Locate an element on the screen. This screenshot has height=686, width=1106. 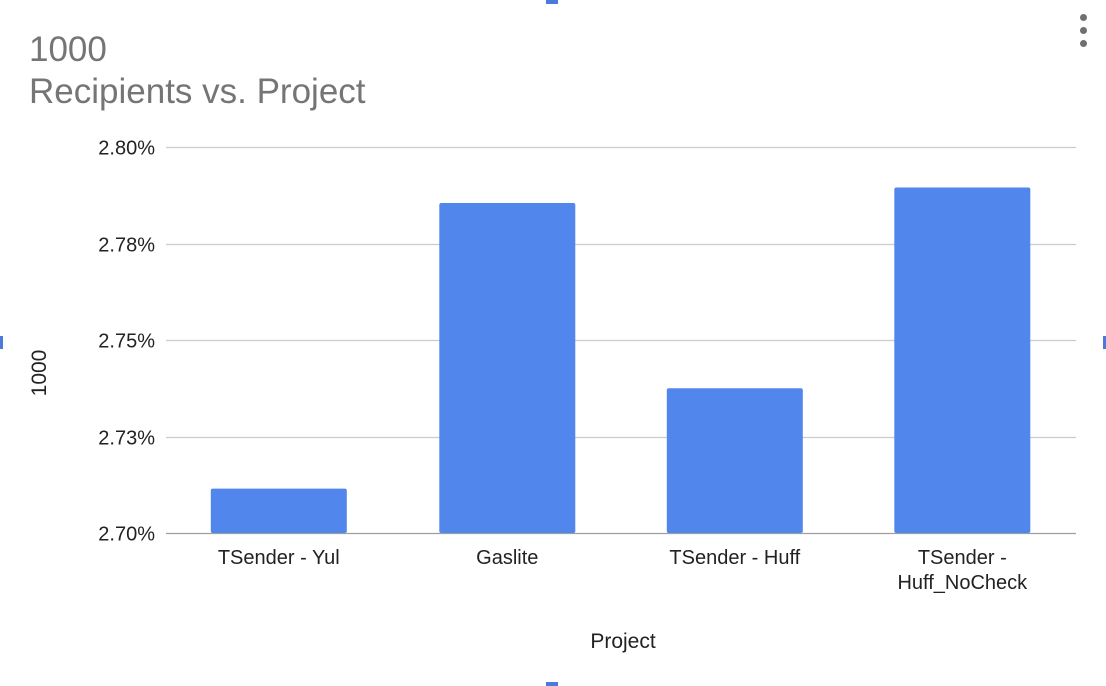
y-tick-labels: 2.70% 2.73% 2.75% 2.78% 2.80% is located at coordinates (126, 342).